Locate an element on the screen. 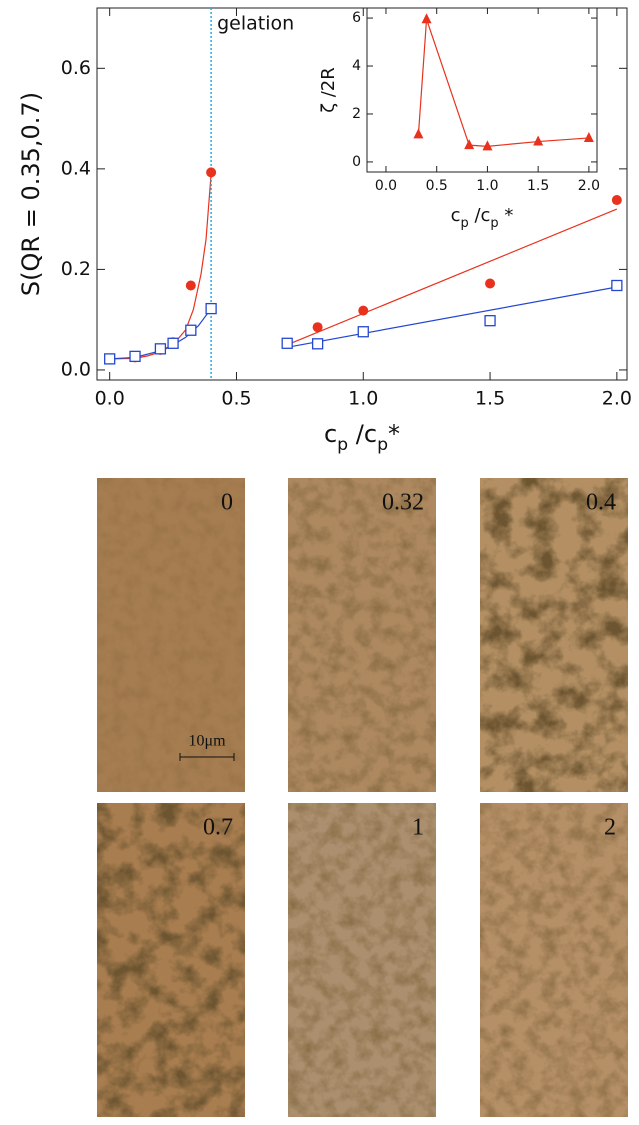 This screenshot has width=639, height=1125. x-axis-label: cp /cp* is located at coordinates (362, 437).